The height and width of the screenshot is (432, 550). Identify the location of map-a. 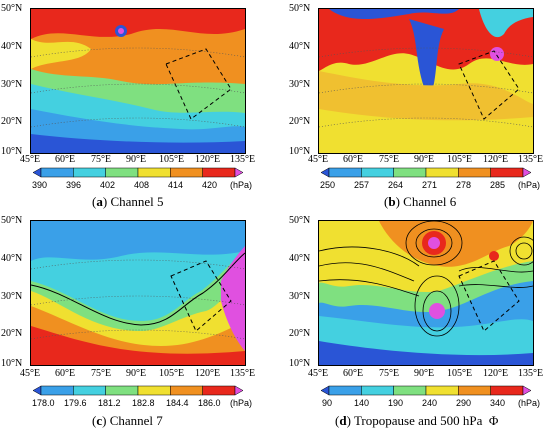
(138, 81).